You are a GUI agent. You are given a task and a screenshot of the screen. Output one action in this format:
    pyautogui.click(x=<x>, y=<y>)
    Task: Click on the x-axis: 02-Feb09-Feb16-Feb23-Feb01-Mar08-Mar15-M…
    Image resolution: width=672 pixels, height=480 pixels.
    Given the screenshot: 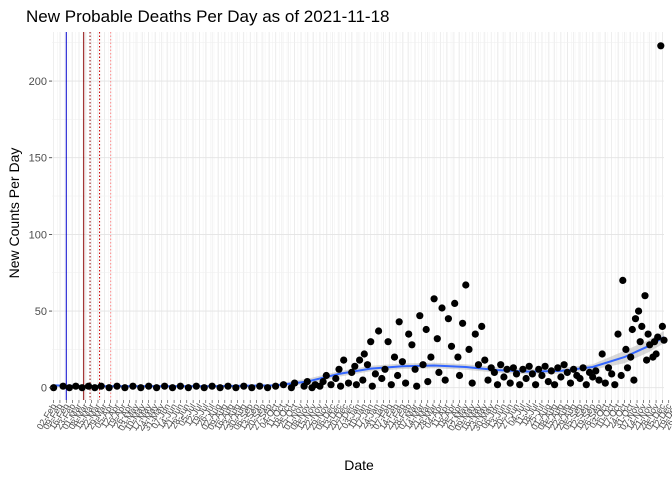 What is the action you would take?
    pyautogui.click(x=353, y=416)
    